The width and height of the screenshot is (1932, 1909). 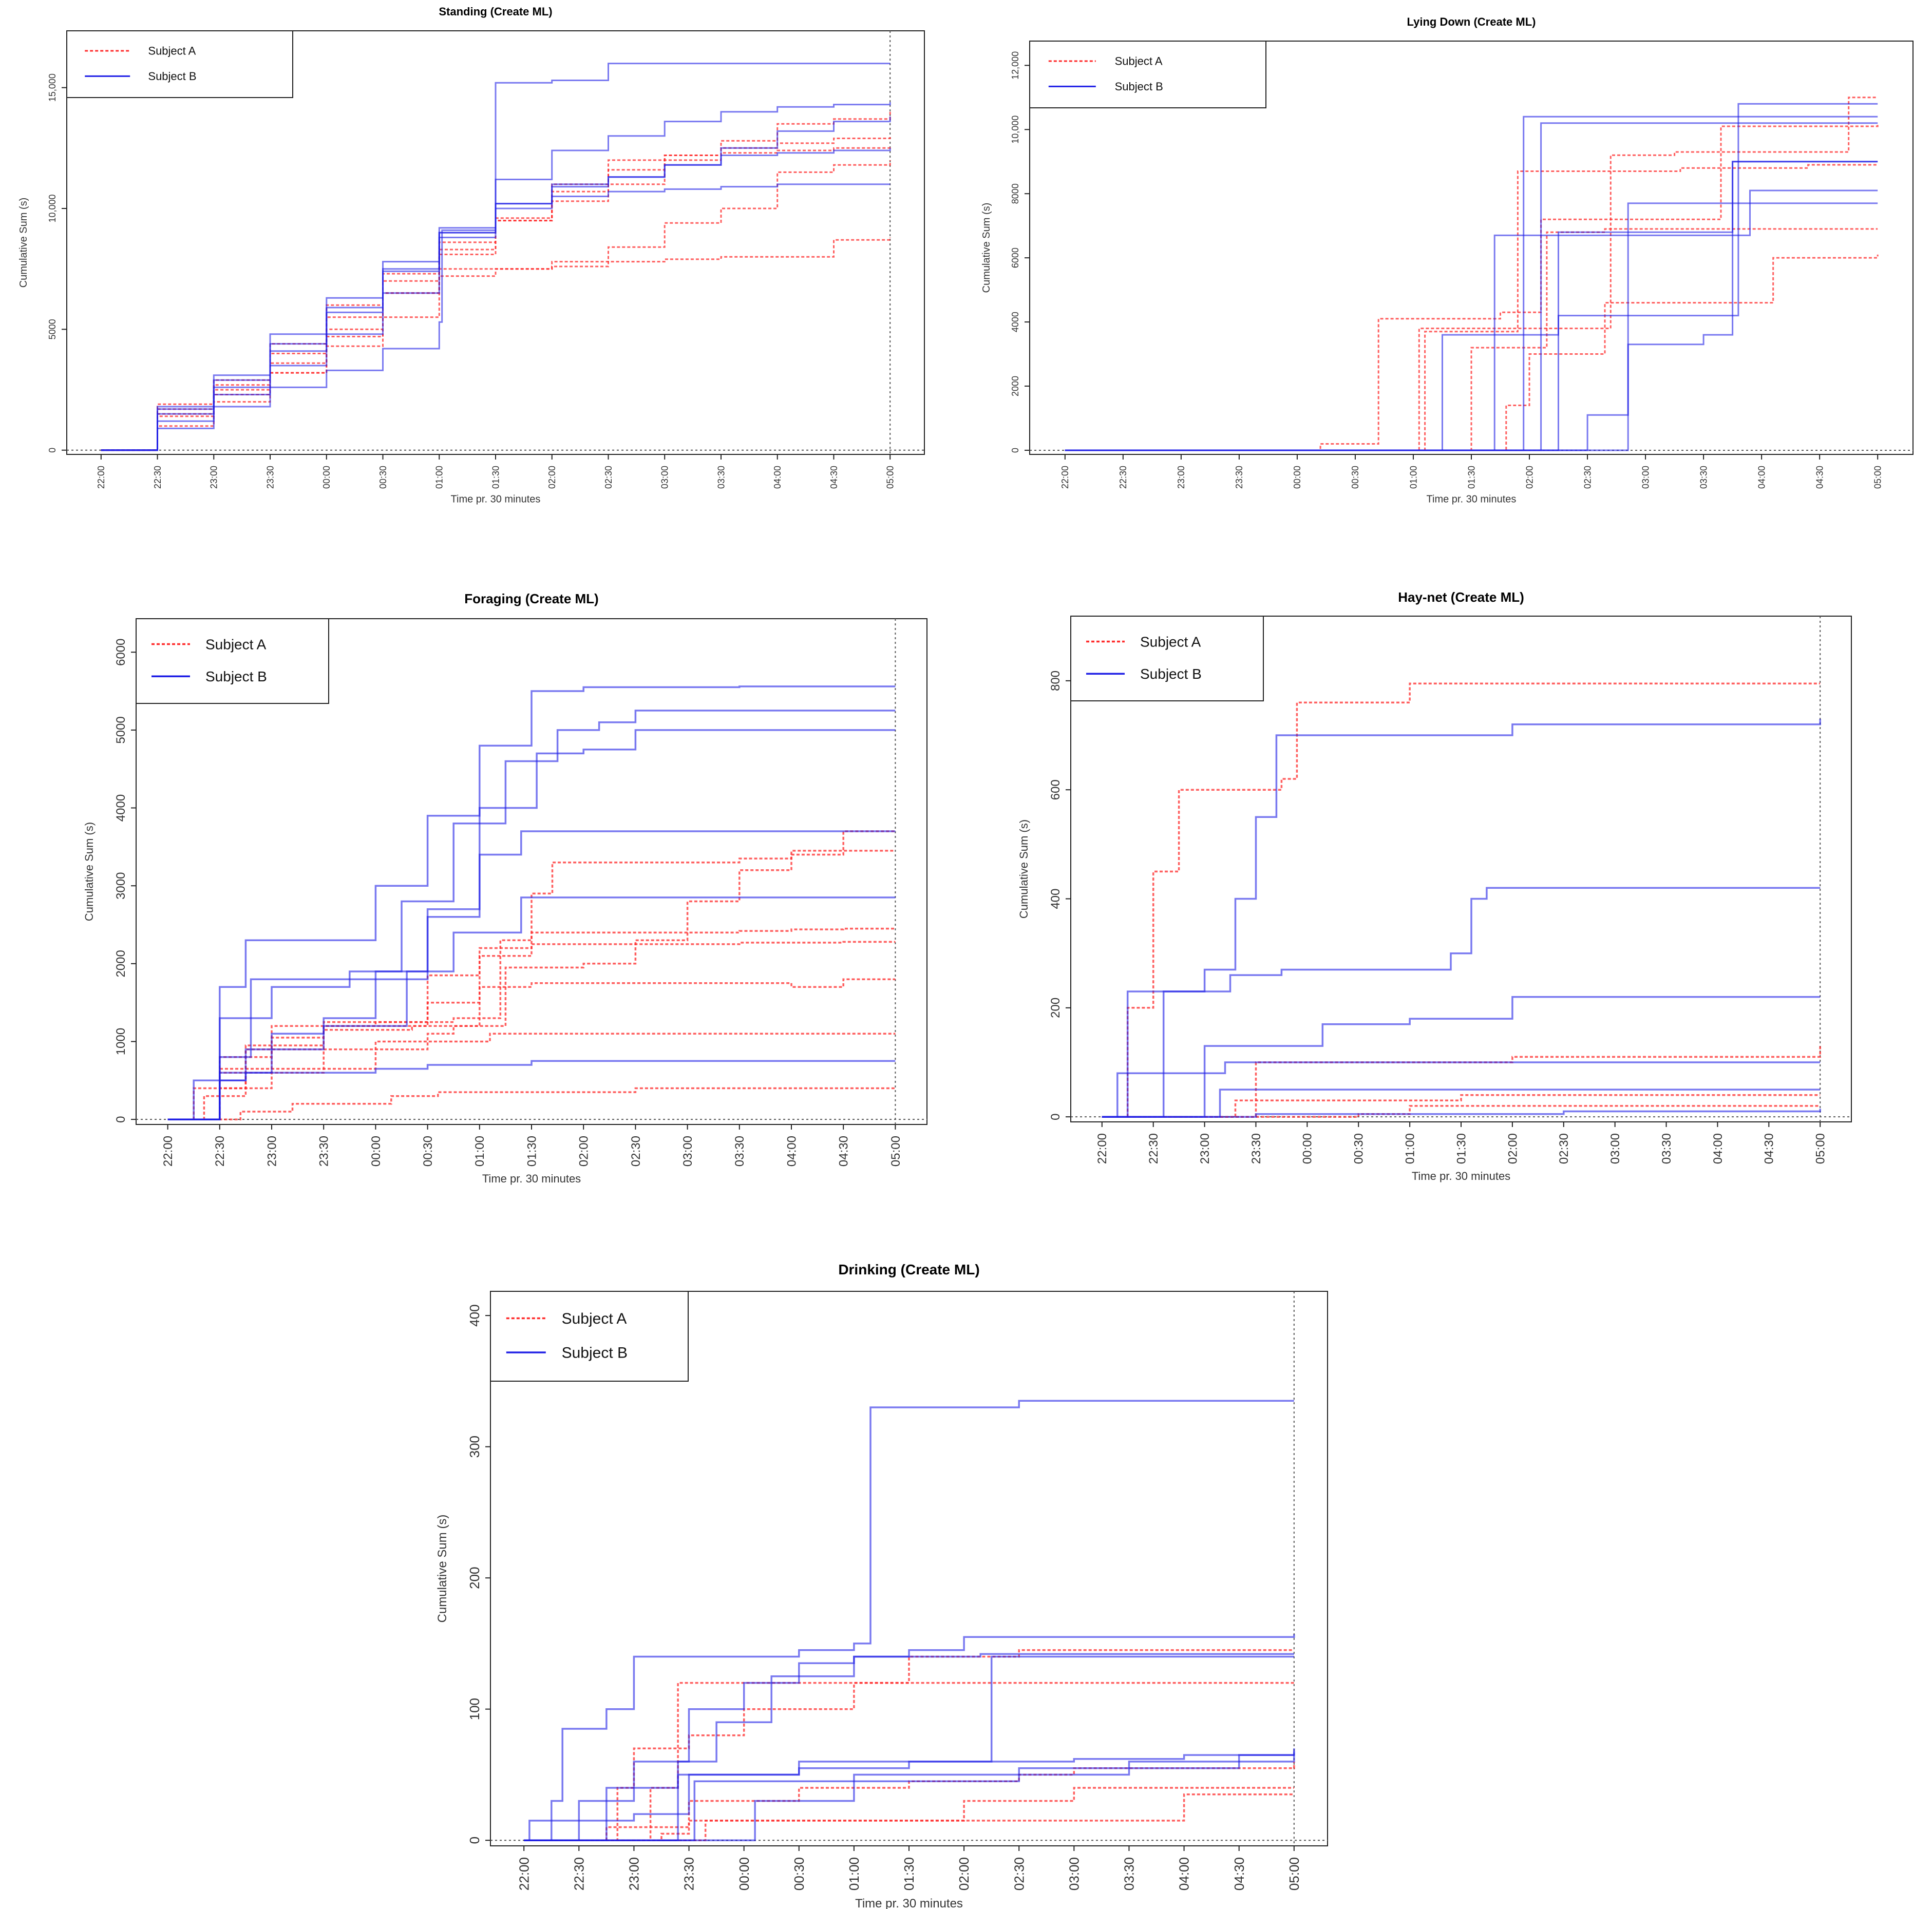 I want to click on drinking-series-subject-a, so click(x=909, y=1745).